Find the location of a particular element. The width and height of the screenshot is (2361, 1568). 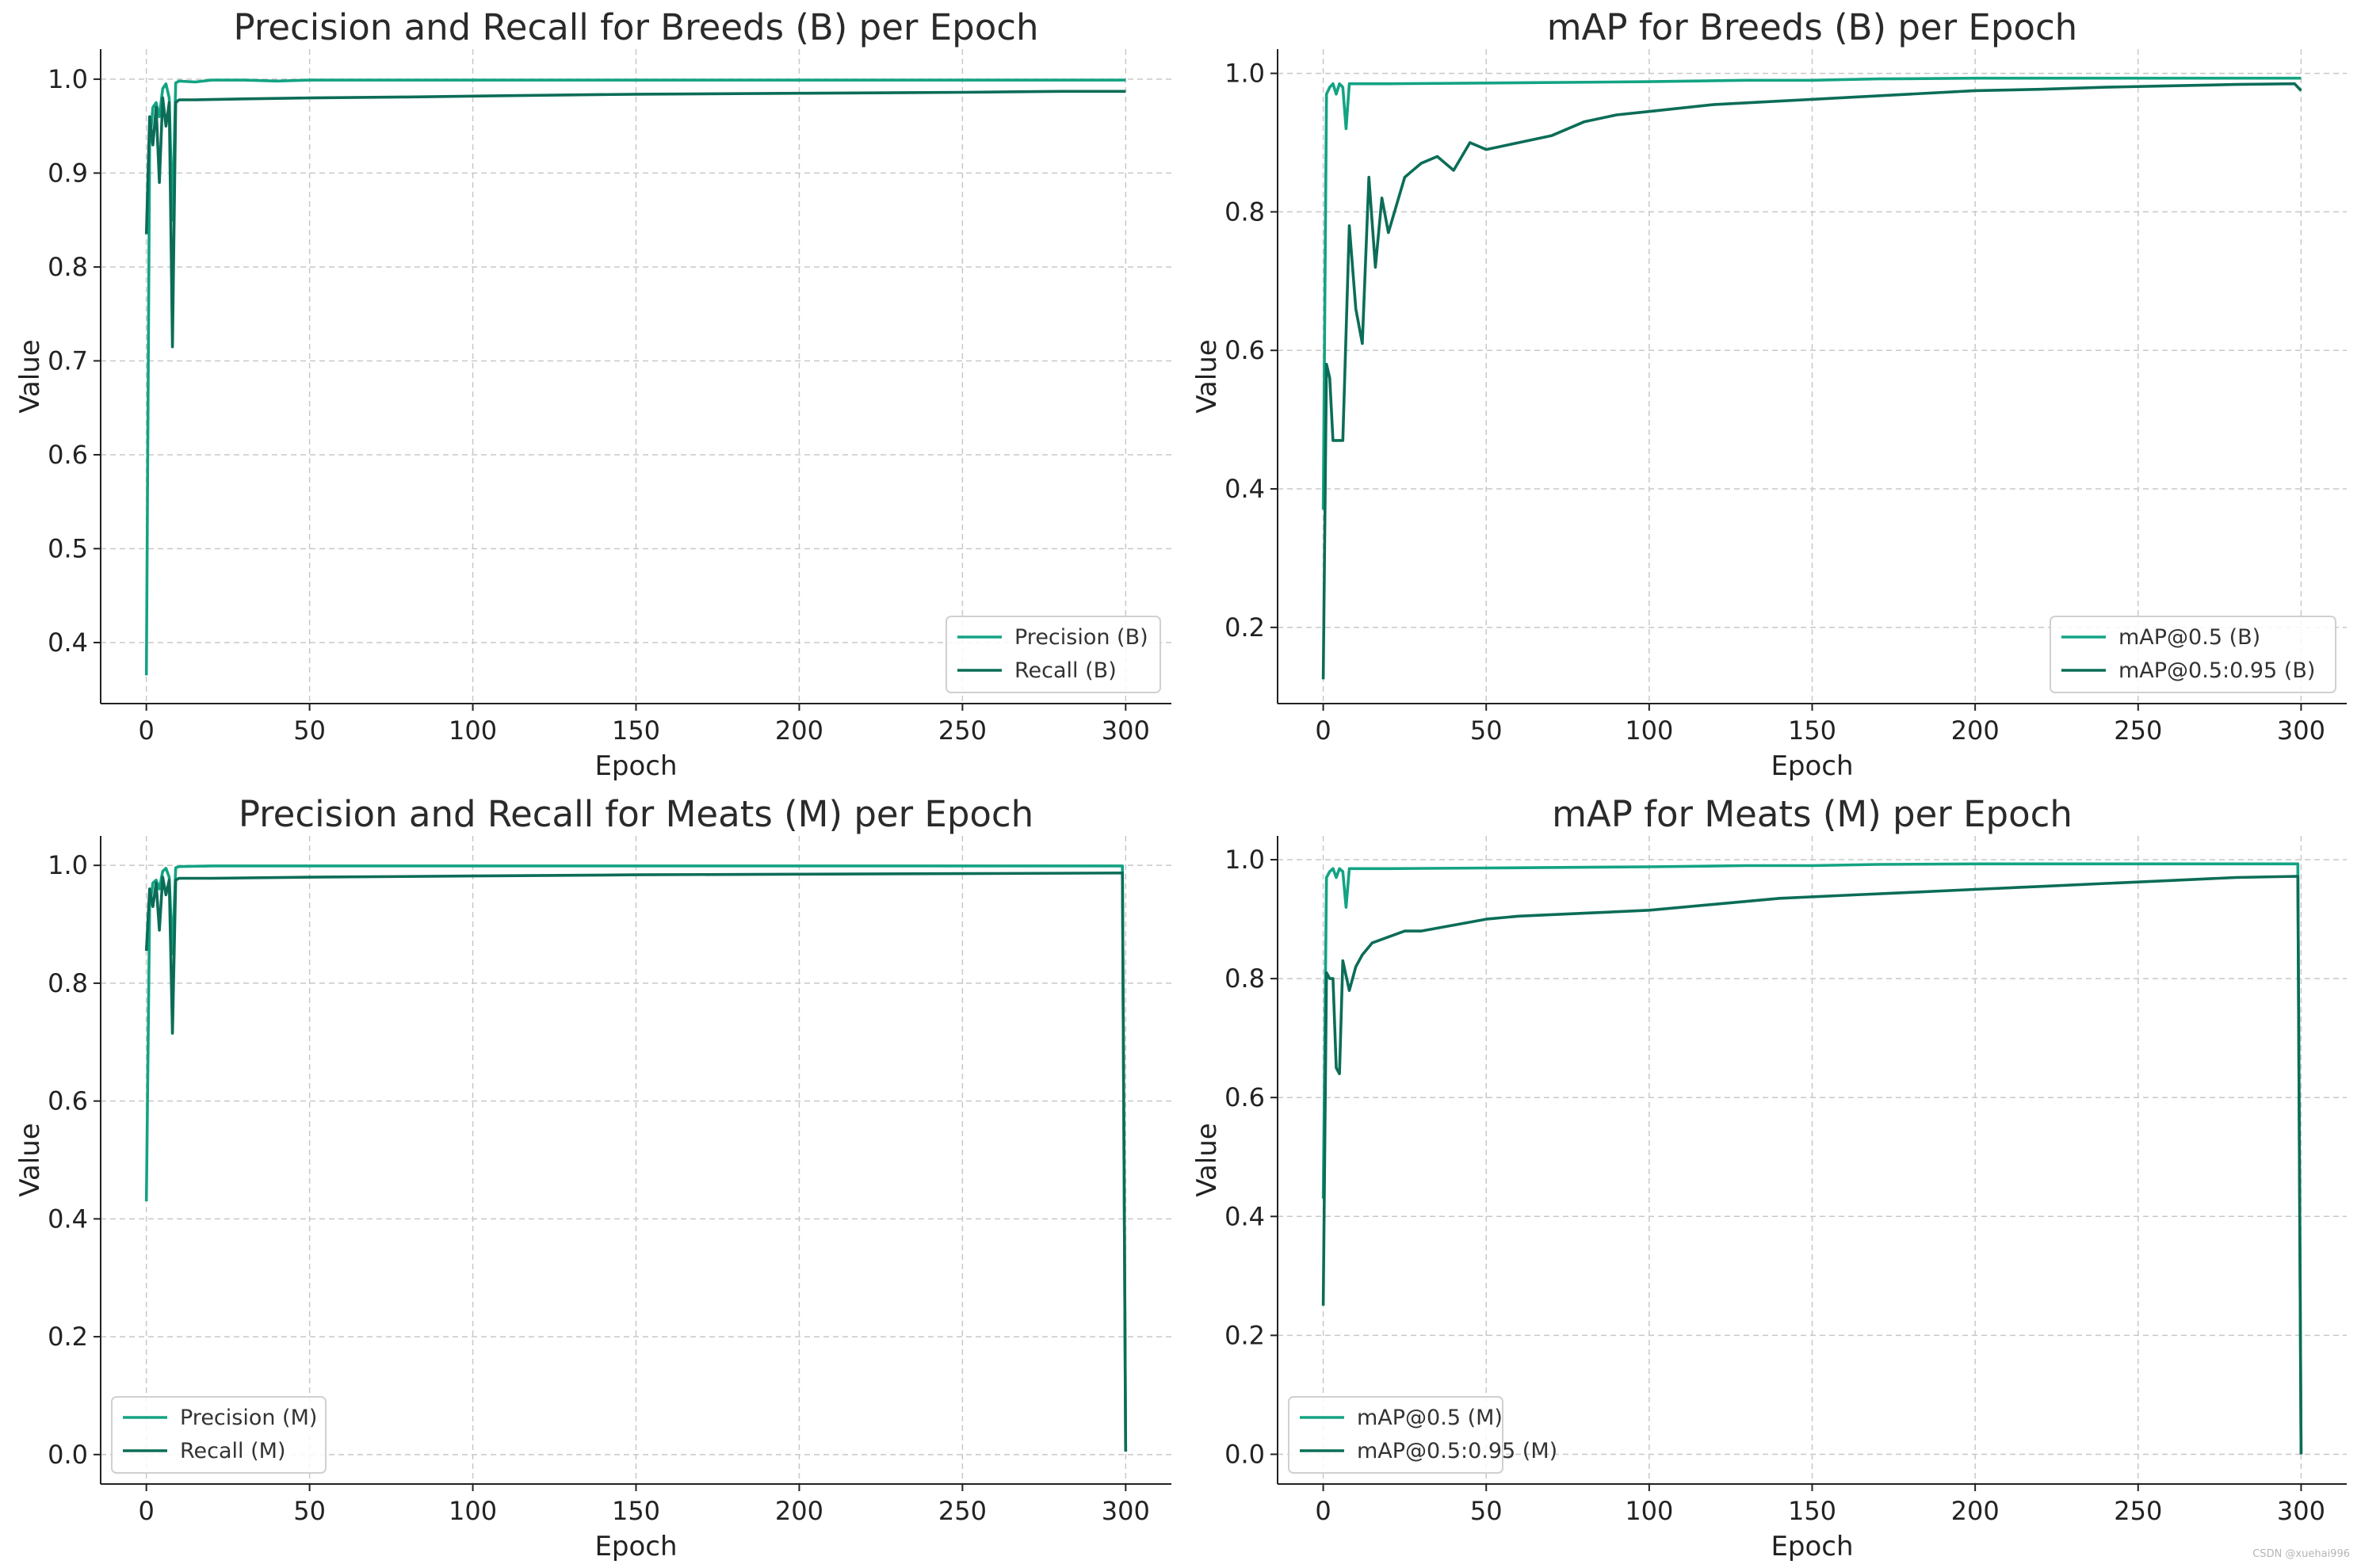

y-tick-label: 0.9 is located at coordinates (68, 173).